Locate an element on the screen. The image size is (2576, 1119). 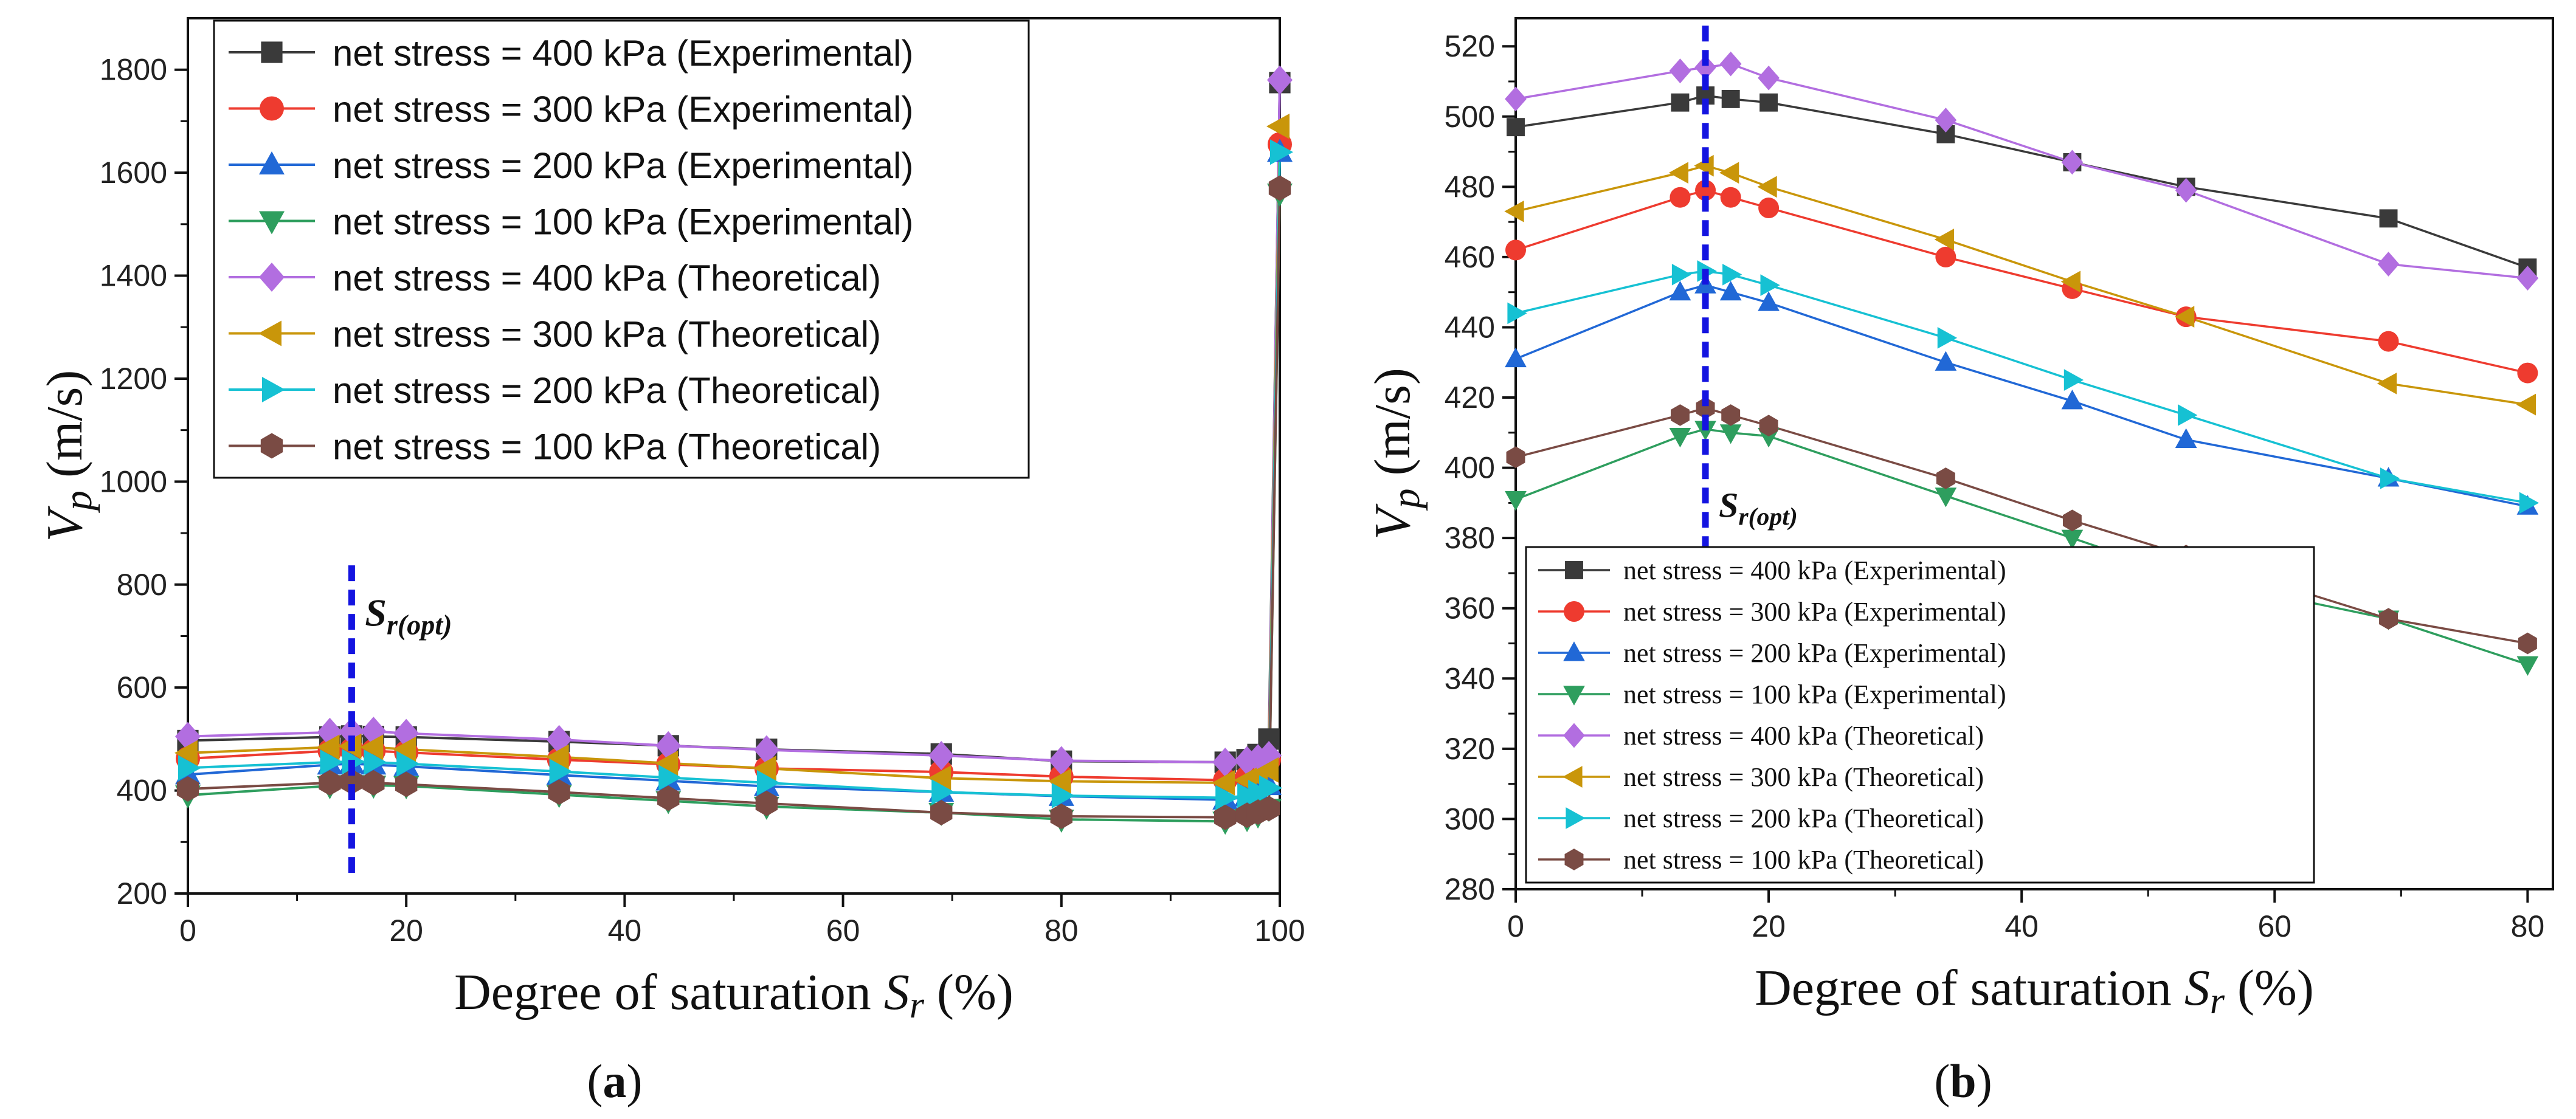
panel-b-y-tick-label: 420 is located at coordinates (1470, 397).